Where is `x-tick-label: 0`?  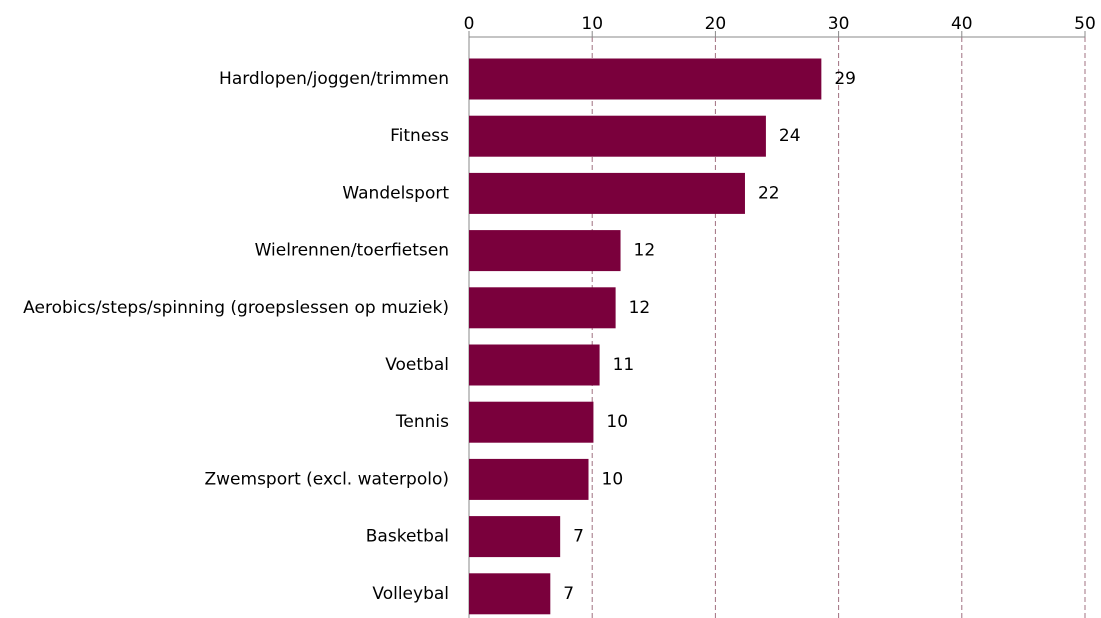 x-tick-label: 0 is located at coordinates (469, 24).